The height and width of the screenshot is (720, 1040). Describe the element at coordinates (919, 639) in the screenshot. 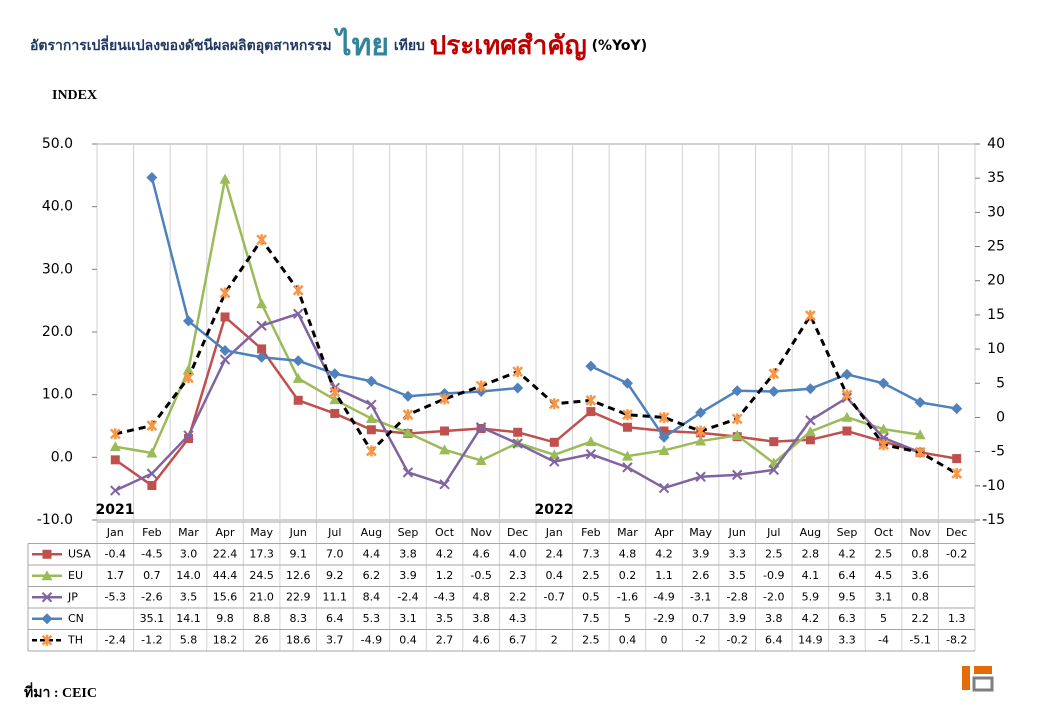

I see `table-value: -5.1` at that location.